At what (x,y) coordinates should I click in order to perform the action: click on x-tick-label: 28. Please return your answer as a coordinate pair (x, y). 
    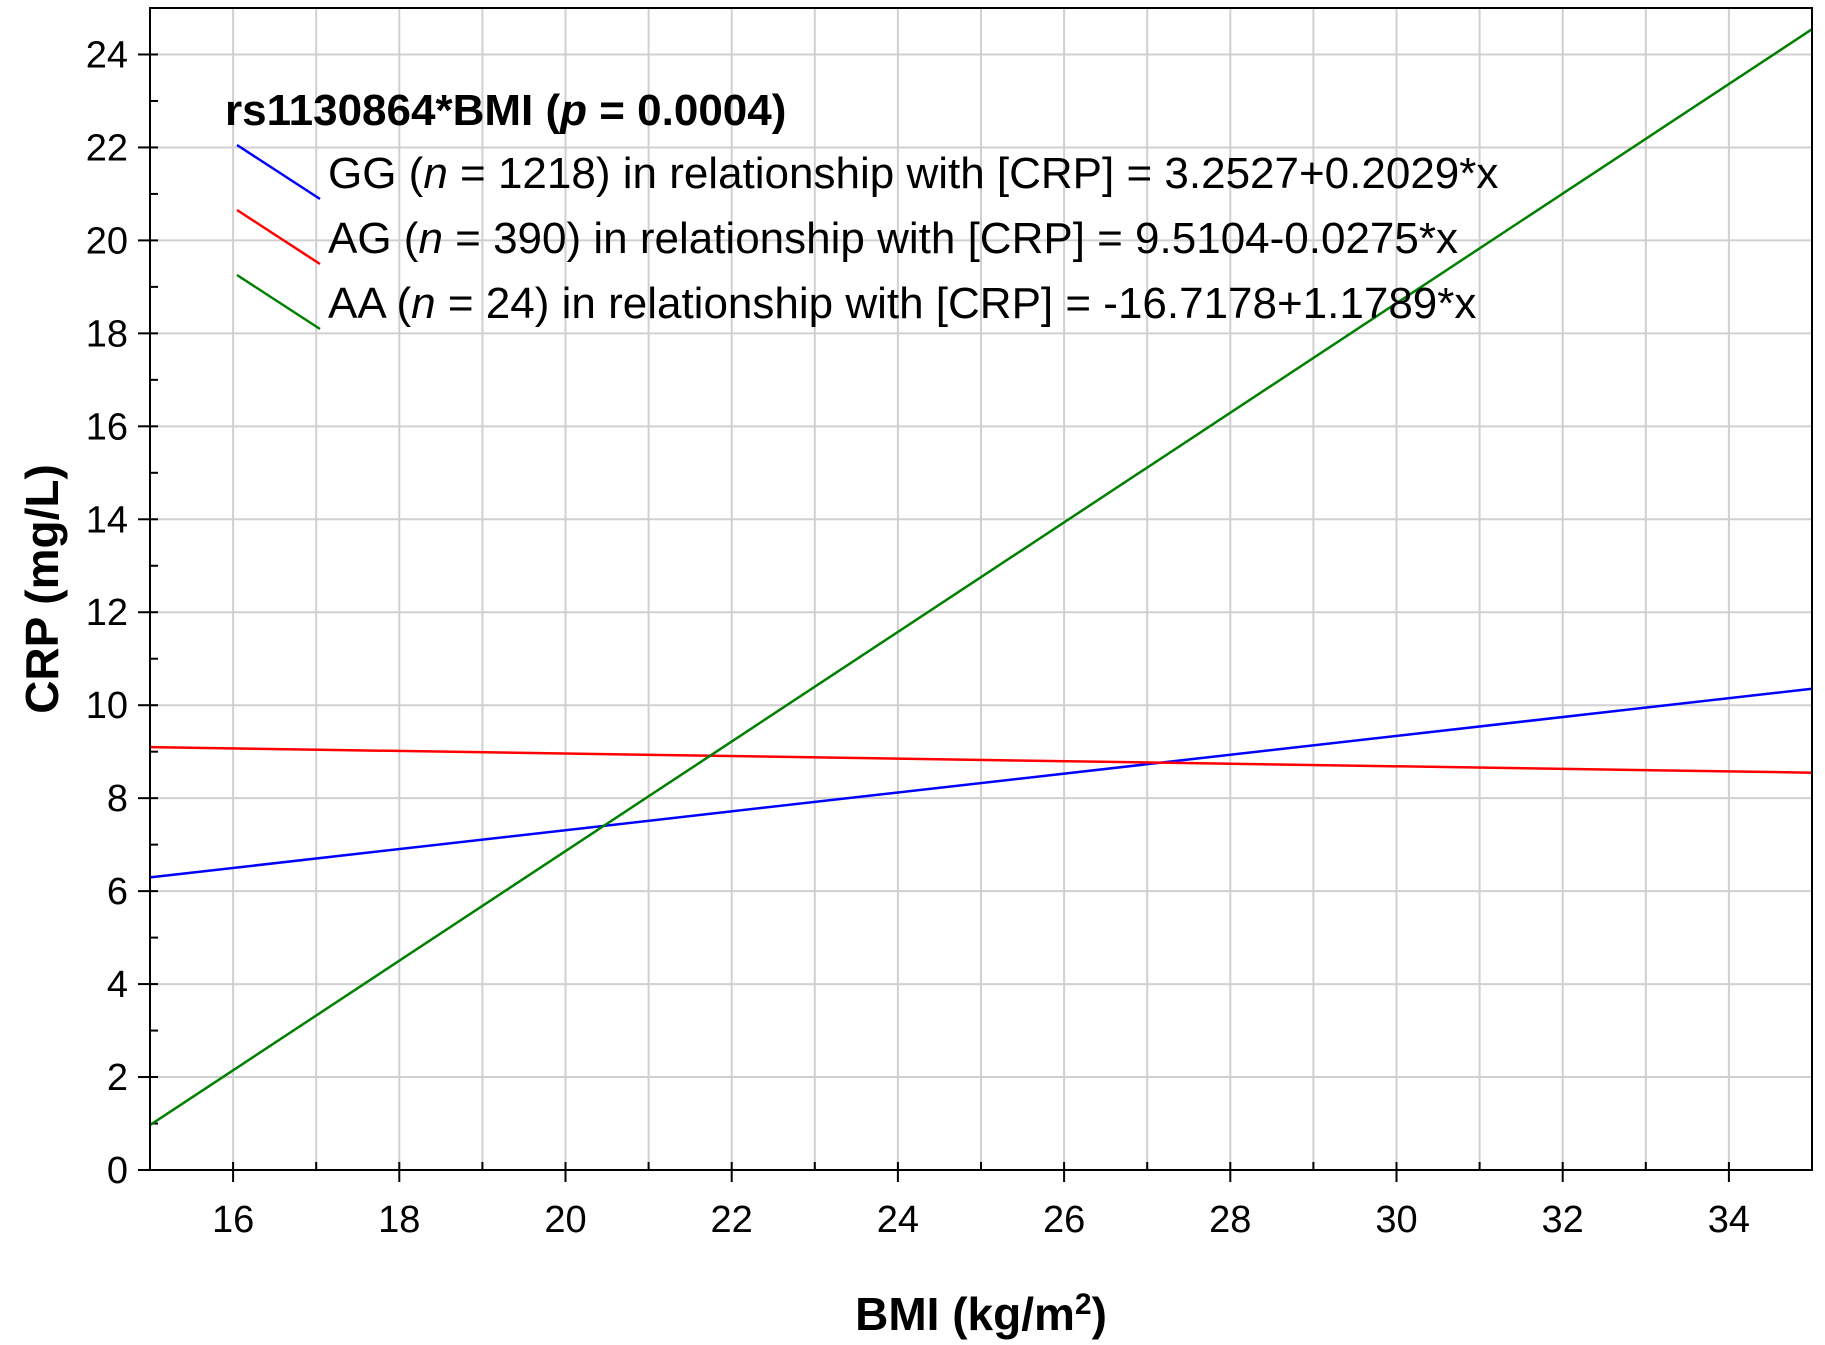
    Looking at the image, I should click on (1230, 1220).